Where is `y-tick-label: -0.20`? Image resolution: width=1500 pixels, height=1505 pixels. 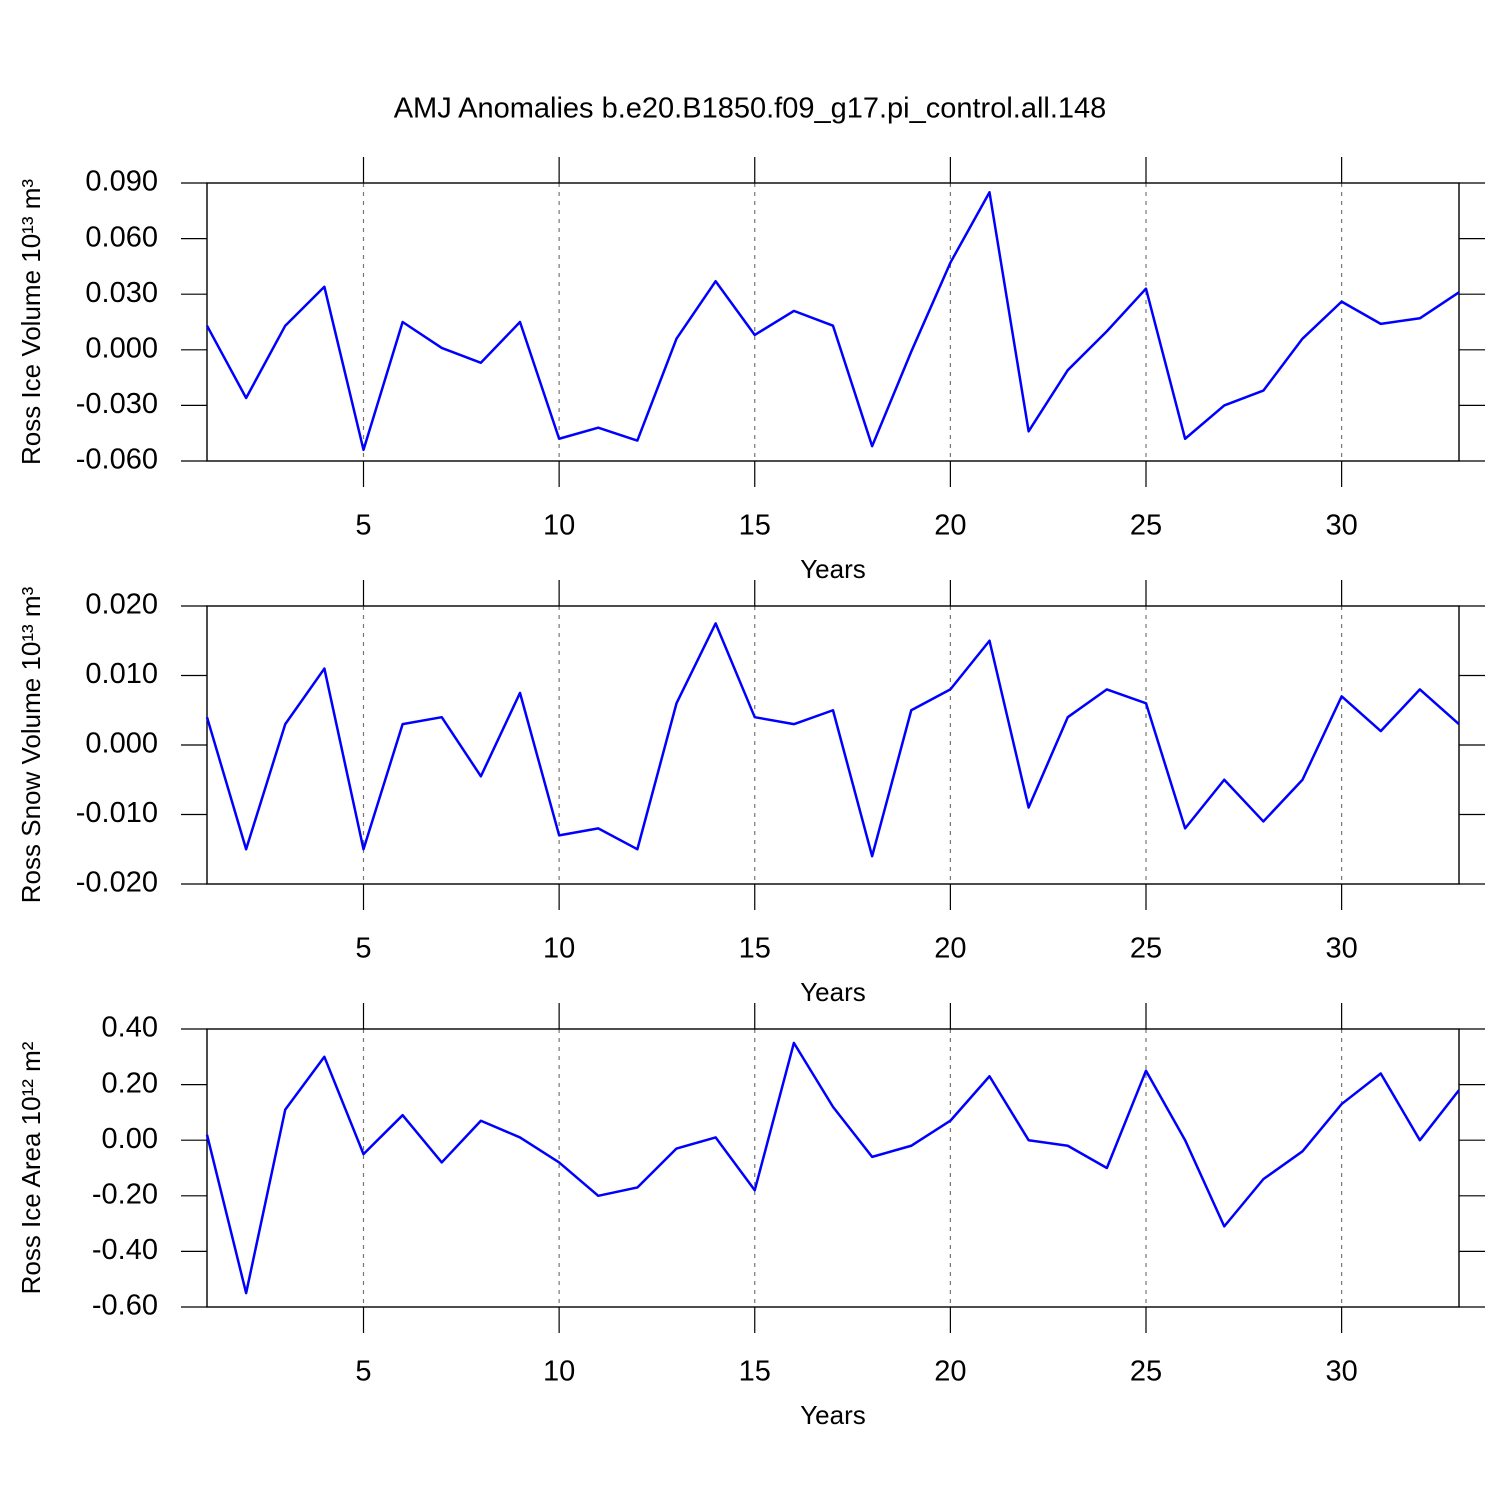 y-tick-label: -0.20 is located at coordinates (125, 1194).